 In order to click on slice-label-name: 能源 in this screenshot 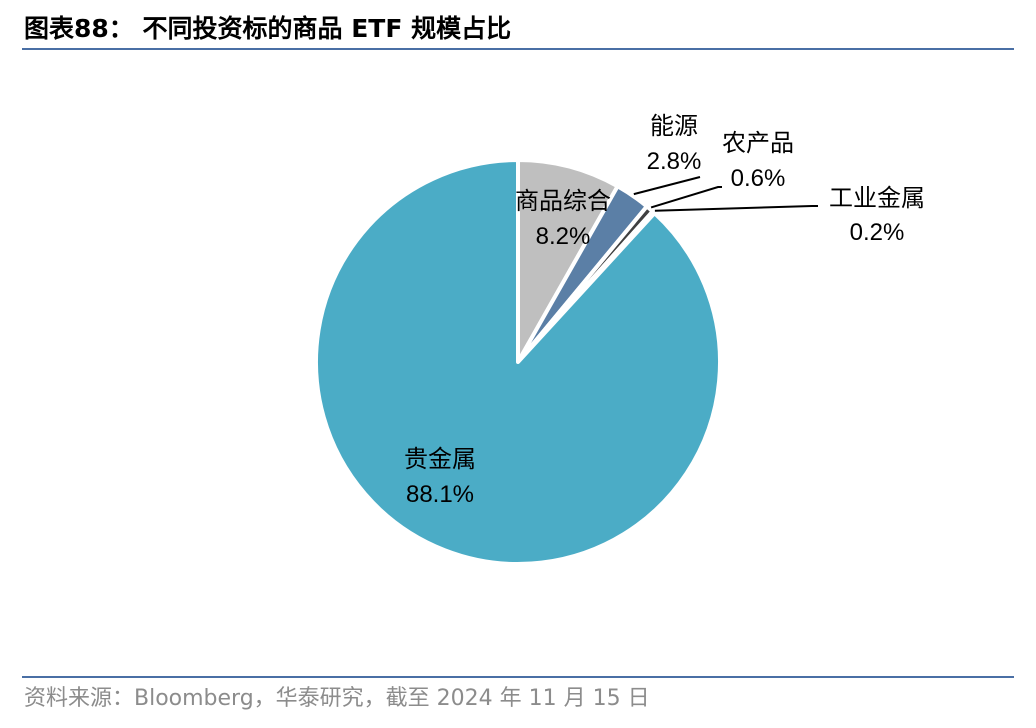, I will do `click(674, 126)`.